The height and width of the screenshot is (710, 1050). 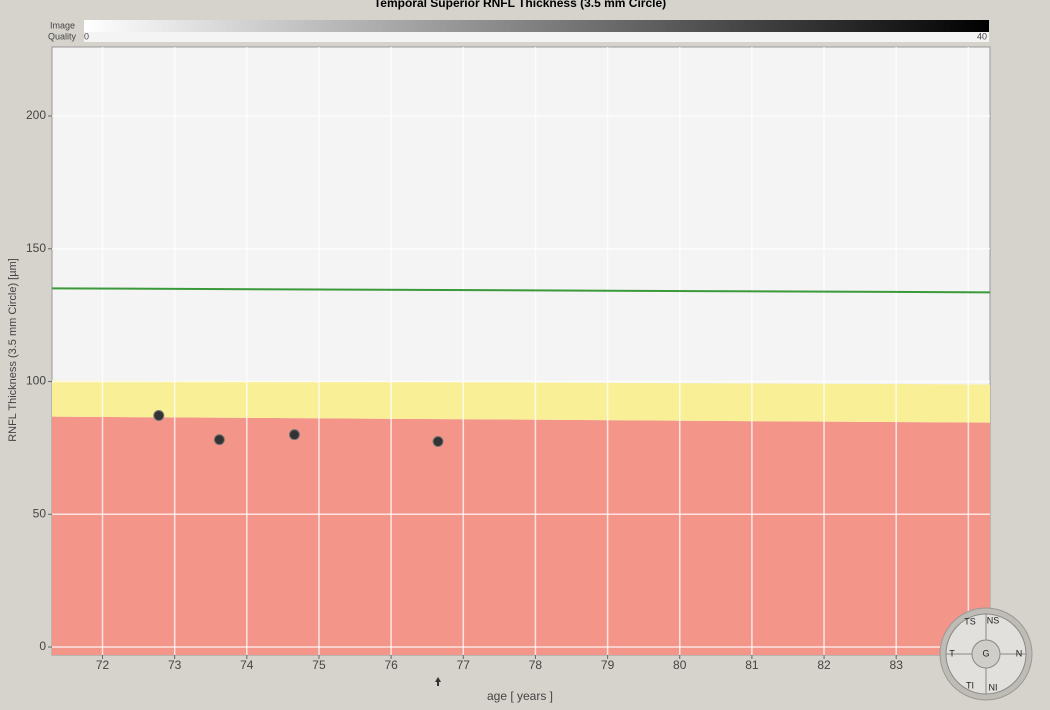 What do you see at coordinates (391, 665) in the screenshot?
I see `x-tick-label: 76` at bounding box center [391, 665].